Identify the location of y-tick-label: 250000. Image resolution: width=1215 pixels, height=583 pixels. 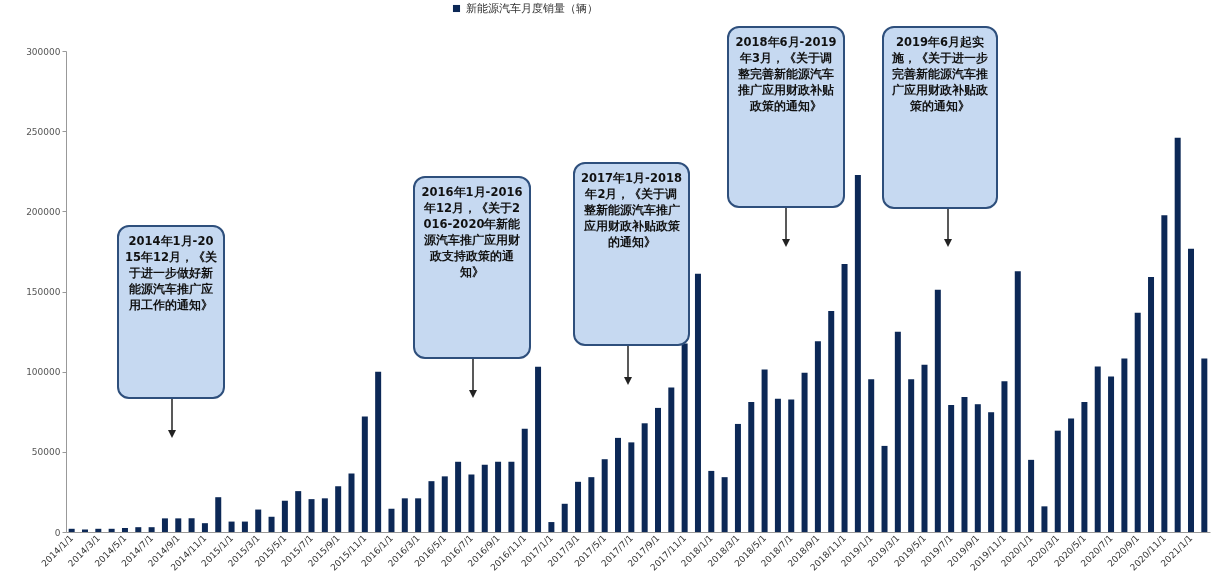
(43, 131).